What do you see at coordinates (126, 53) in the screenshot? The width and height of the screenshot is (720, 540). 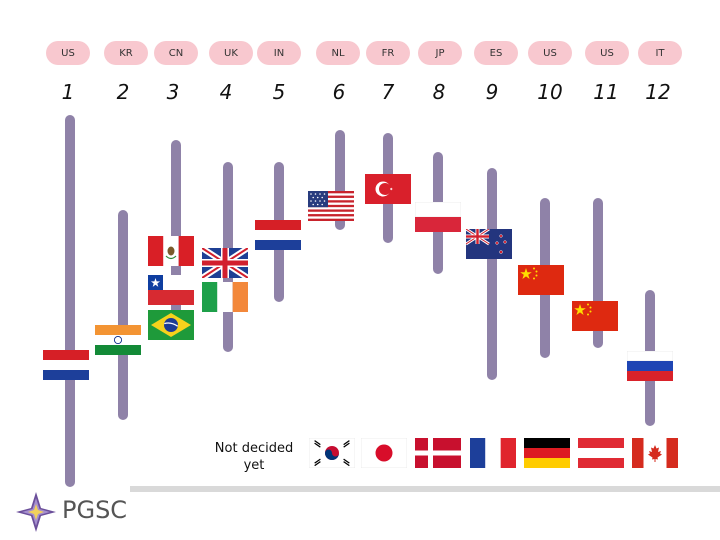 I see `column-code-2: KR` at bounding box center [126, 53].